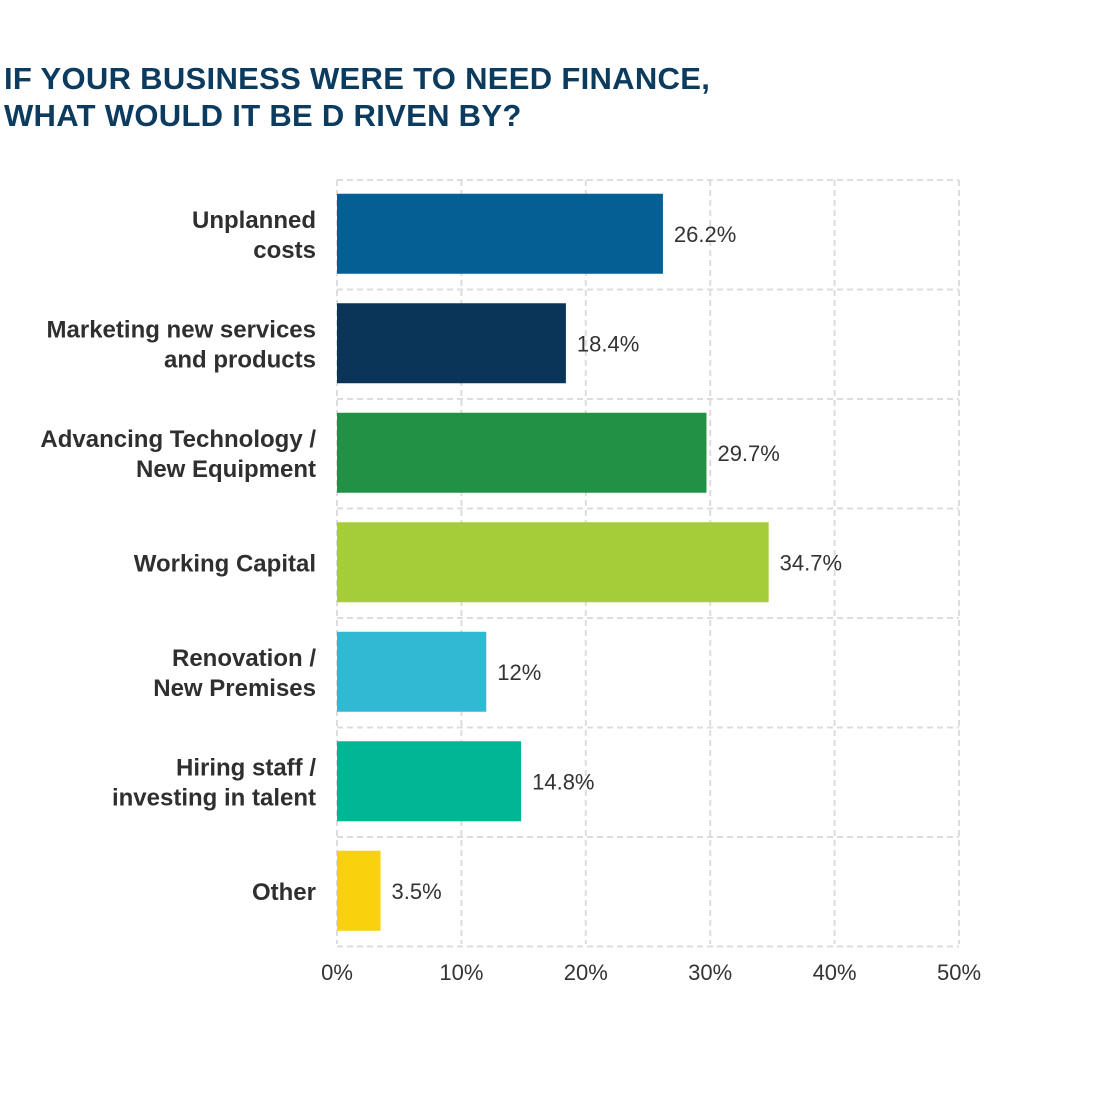 The image size is (1120, 1112). I want to click on x-tick-label: 50%, so click(959, 972).